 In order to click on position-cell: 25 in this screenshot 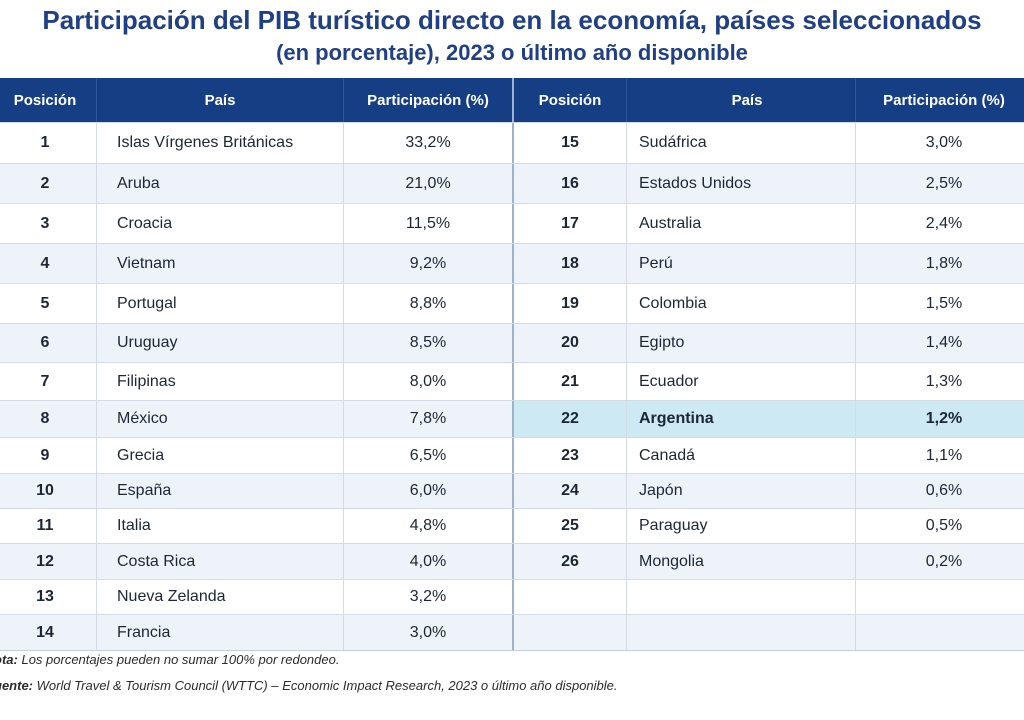, I will do `click(570, 525)`.